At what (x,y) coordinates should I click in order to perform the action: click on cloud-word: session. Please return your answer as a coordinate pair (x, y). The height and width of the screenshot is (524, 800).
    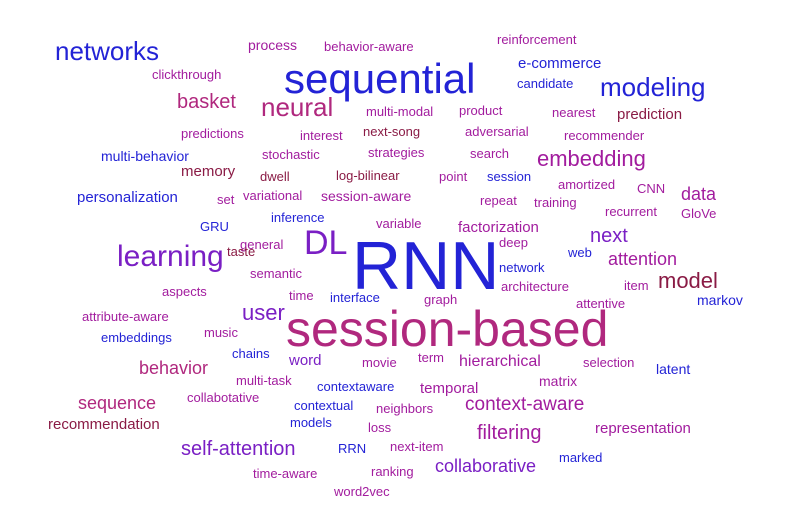
    Looking at the image, I should click on (509, 176).